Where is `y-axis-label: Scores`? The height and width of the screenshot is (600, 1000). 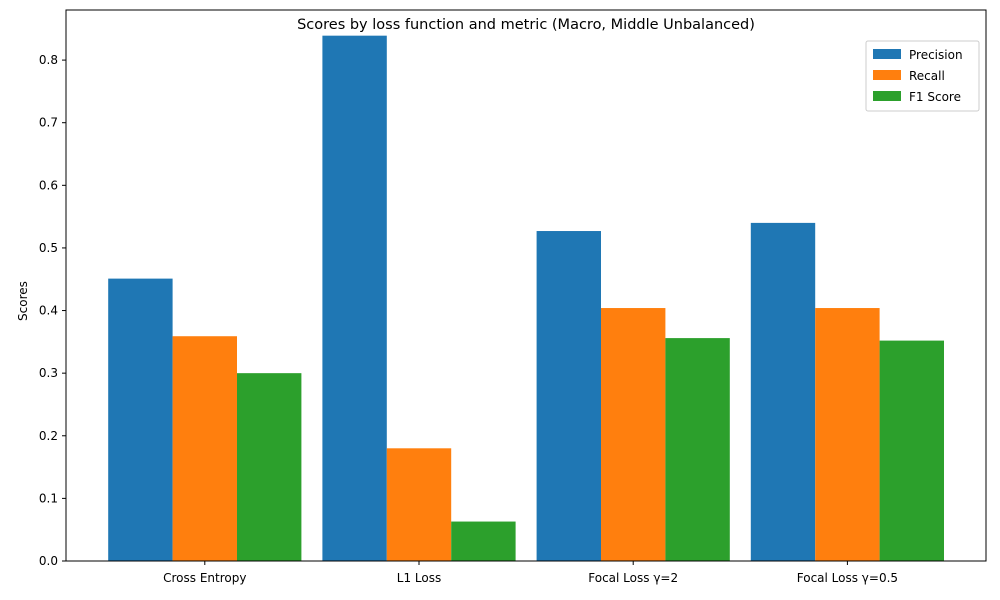 y-axis-label: Scores is located at coordinates (23, 301).